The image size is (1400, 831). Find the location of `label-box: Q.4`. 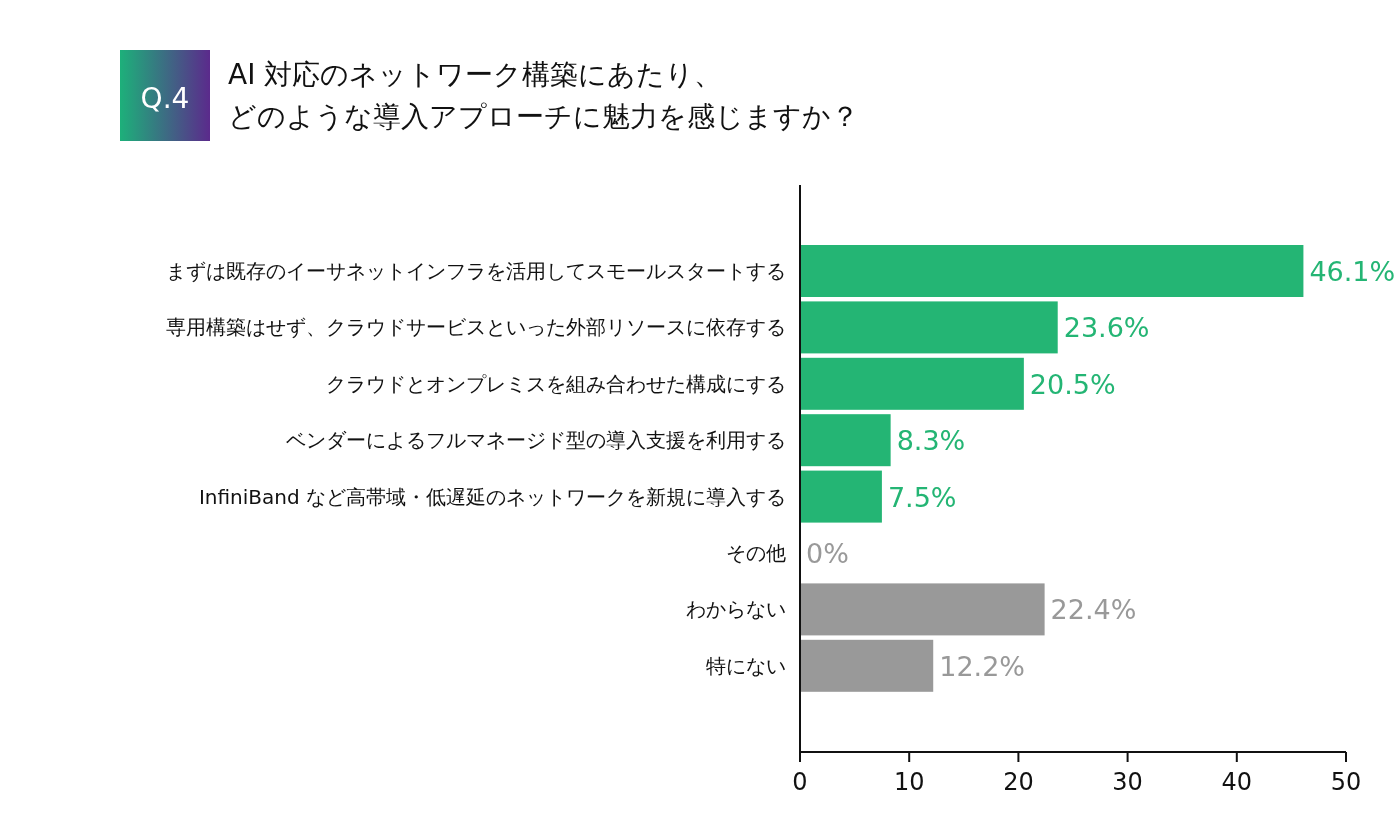

label-box: Q.4 is located at coordinates (165, 95).